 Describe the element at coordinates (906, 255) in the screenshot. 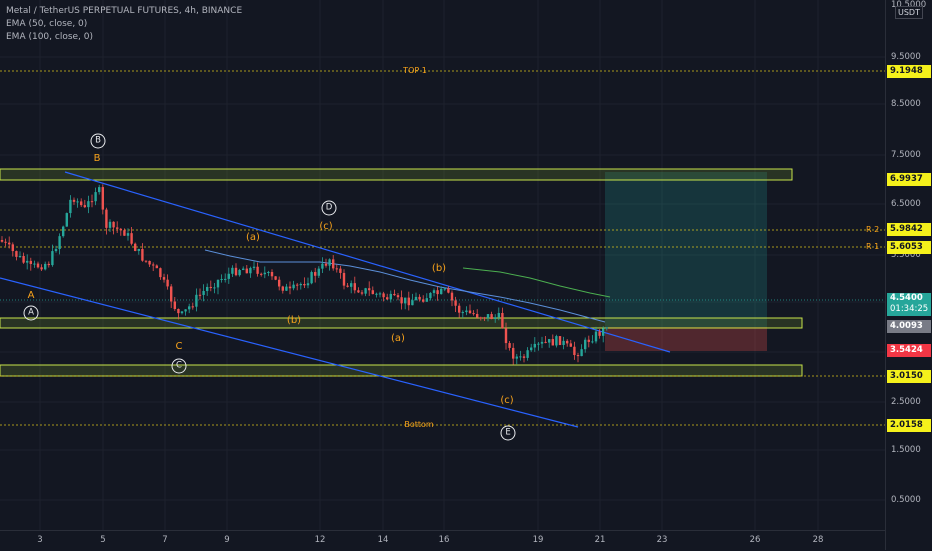

I see `price-tick: 5.5000` at that location.